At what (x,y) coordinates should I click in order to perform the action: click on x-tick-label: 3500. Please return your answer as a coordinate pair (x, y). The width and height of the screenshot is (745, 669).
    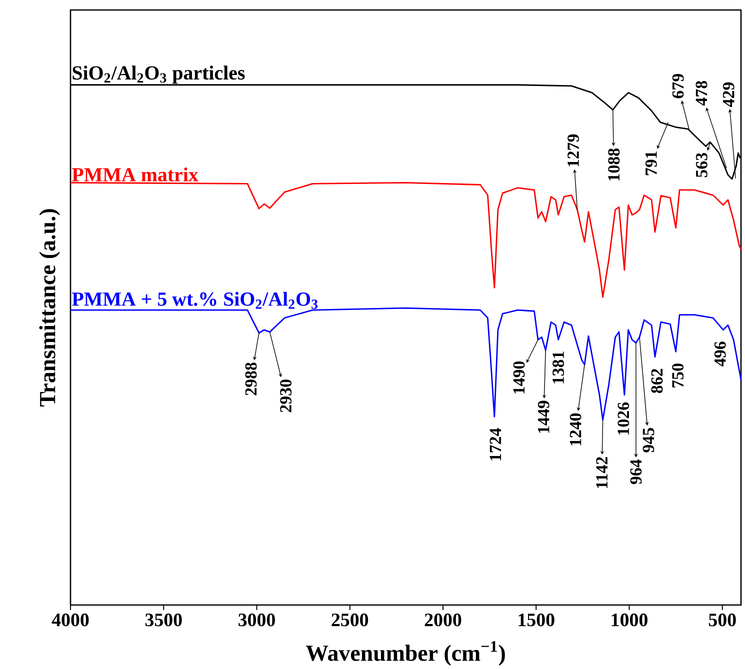
    Looking at the image, I should click on (163, 620).